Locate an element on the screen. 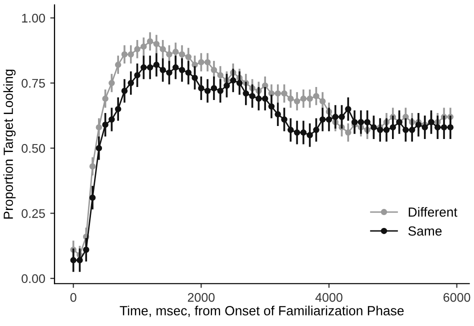  y-tick-label: 0.75 is located at coordinates (33, 83).